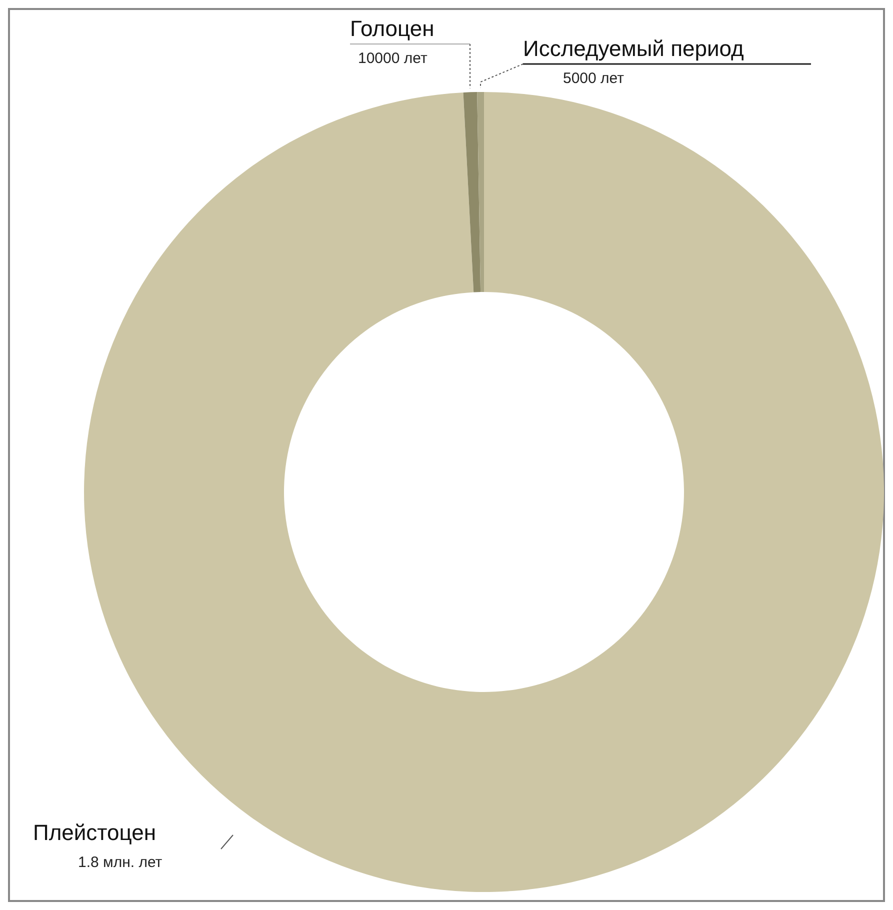 This screenshot has height=910, width=893. What do you see at coordinates (94, 832) in the screenshot?
I see `slice-label: Плейстоцен` at bounding box center [94, 832].